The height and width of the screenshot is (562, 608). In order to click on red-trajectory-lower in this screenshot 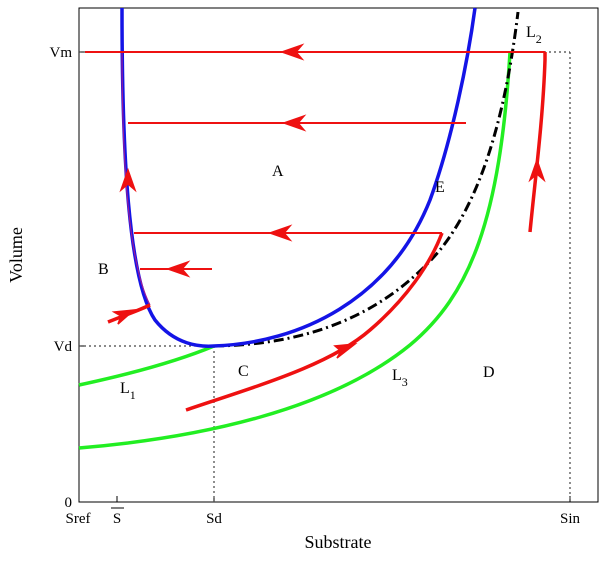, I will do `click(314, 322)`.